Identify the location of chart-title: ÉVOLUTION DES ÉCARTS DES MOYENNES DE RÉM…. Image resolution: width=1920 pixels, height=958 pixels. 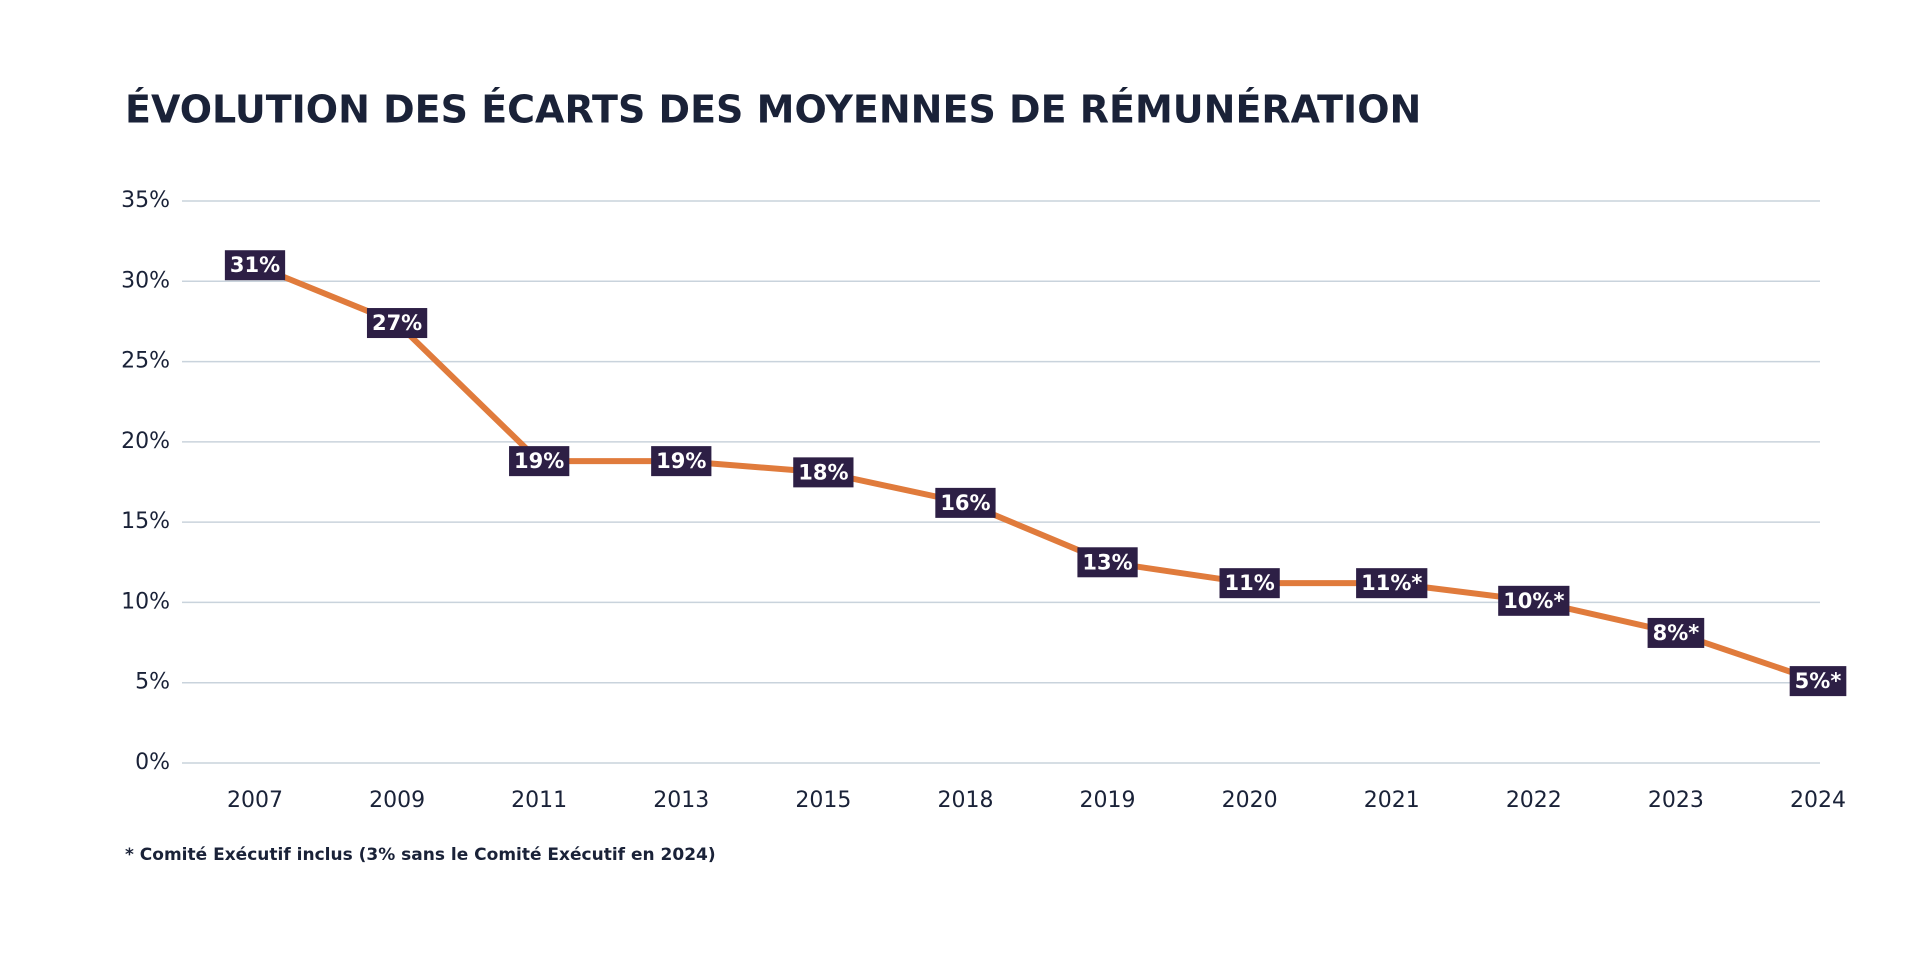
(773, 110).